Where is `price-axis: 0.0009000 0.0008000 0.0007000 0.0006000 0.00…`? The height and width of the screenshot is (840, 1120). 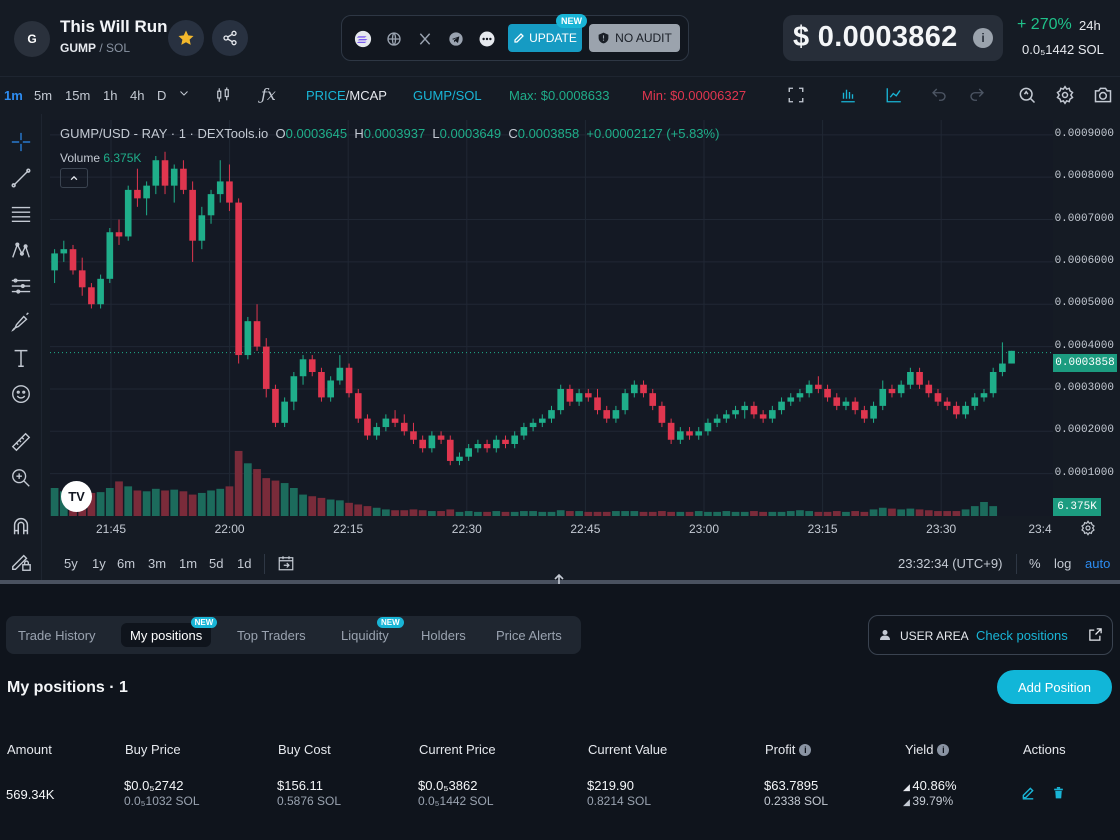 price-axis: 0.0009000 0.0008000 0.0007000 0.0006000 0.00… is located at coordinates (1086, 318).